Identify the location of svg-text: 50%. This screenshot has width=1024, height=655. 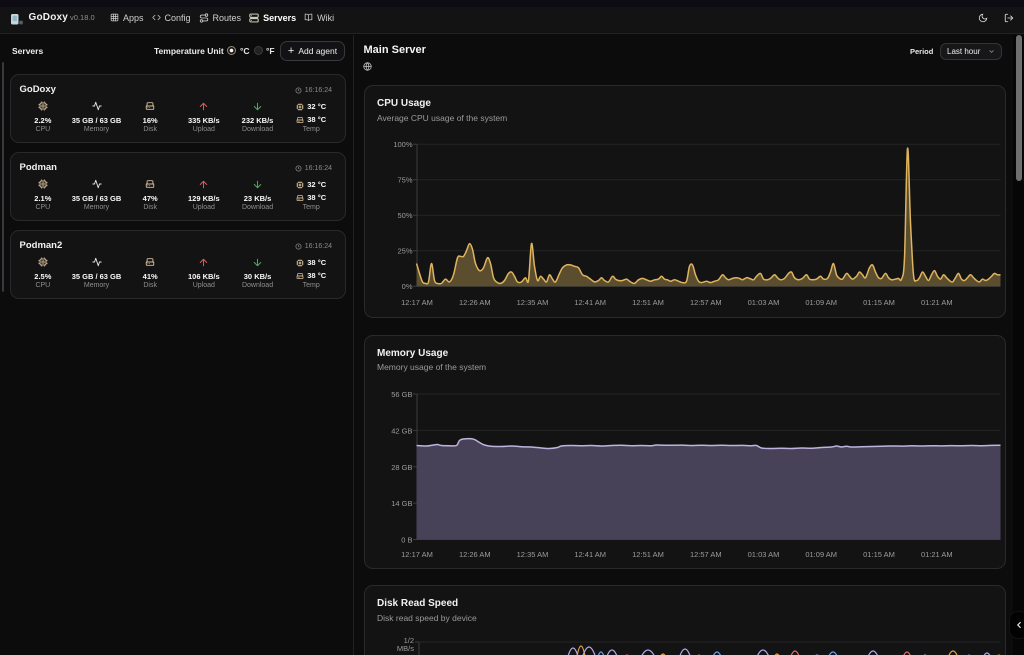
(404, 215).